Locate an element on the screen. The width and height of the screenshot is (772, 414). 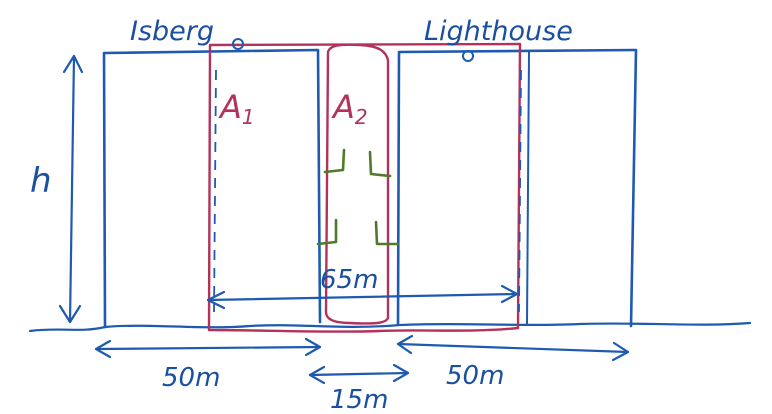
span-65-label: 65m is located at coordinates (349, 280).